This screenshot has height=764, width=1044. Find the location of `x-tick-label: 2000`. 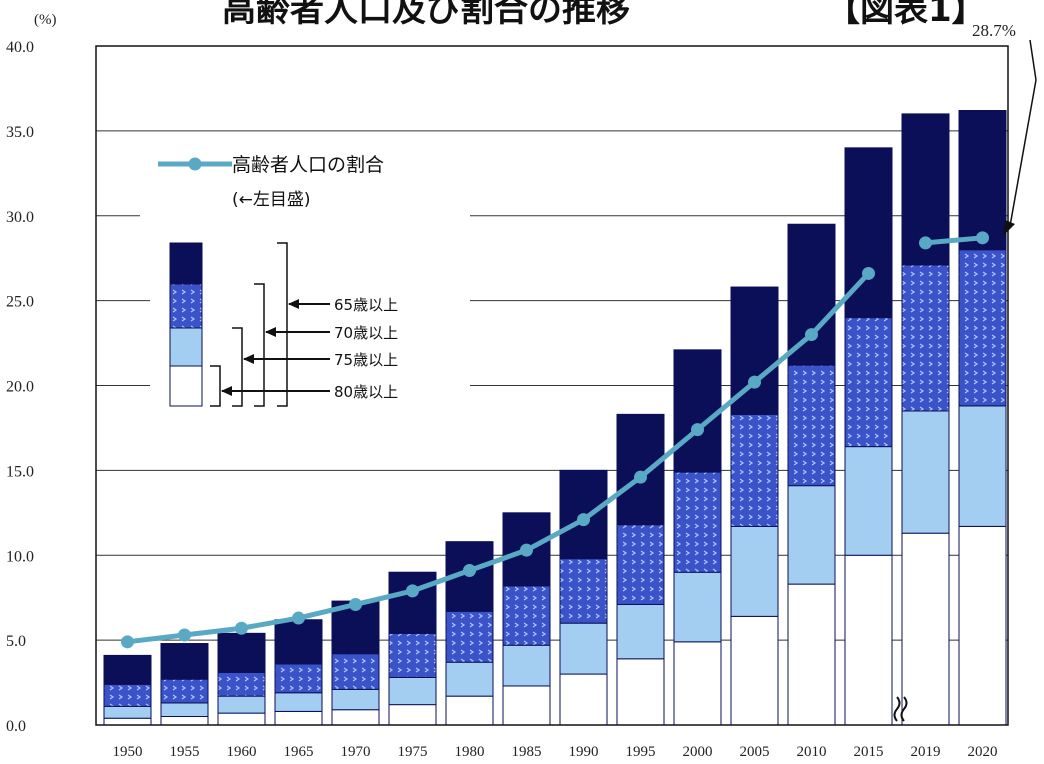

x-tick-label: 2000 is located at coordinates (698, 752).